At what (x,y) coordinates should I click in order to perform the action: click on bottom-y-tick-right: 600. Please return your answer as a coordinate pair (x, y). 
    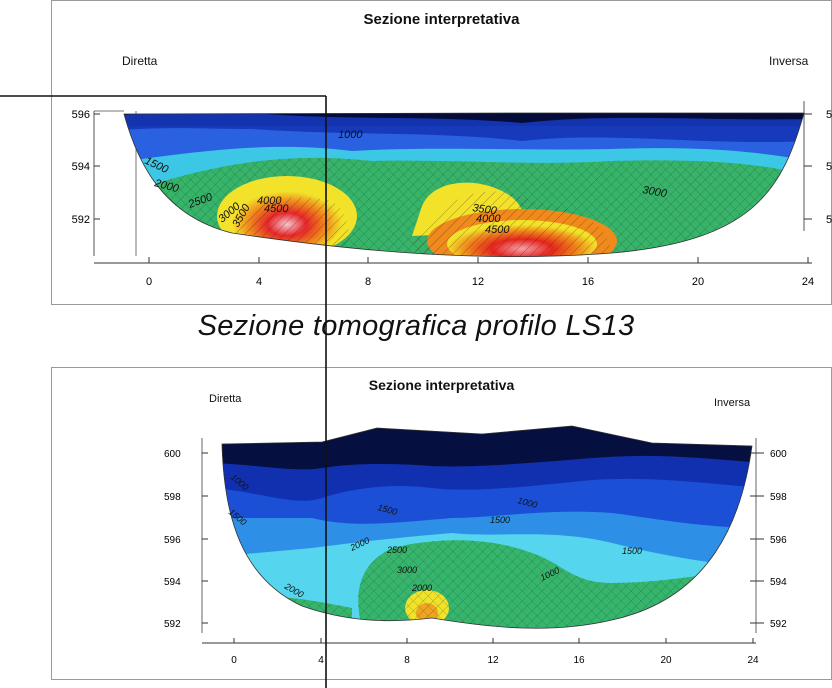
    Looking at the image, I should click on (778, 454).